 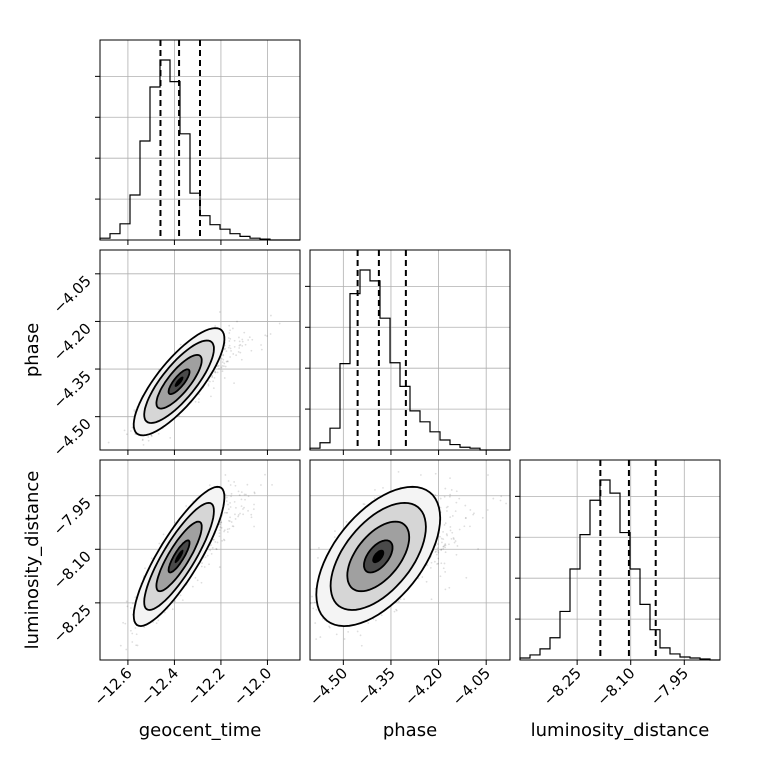 What do you see at coordinates (198, 142) in the screenshot?
I see `hist-panel-geocent_time` at bounding box center [198, 142].